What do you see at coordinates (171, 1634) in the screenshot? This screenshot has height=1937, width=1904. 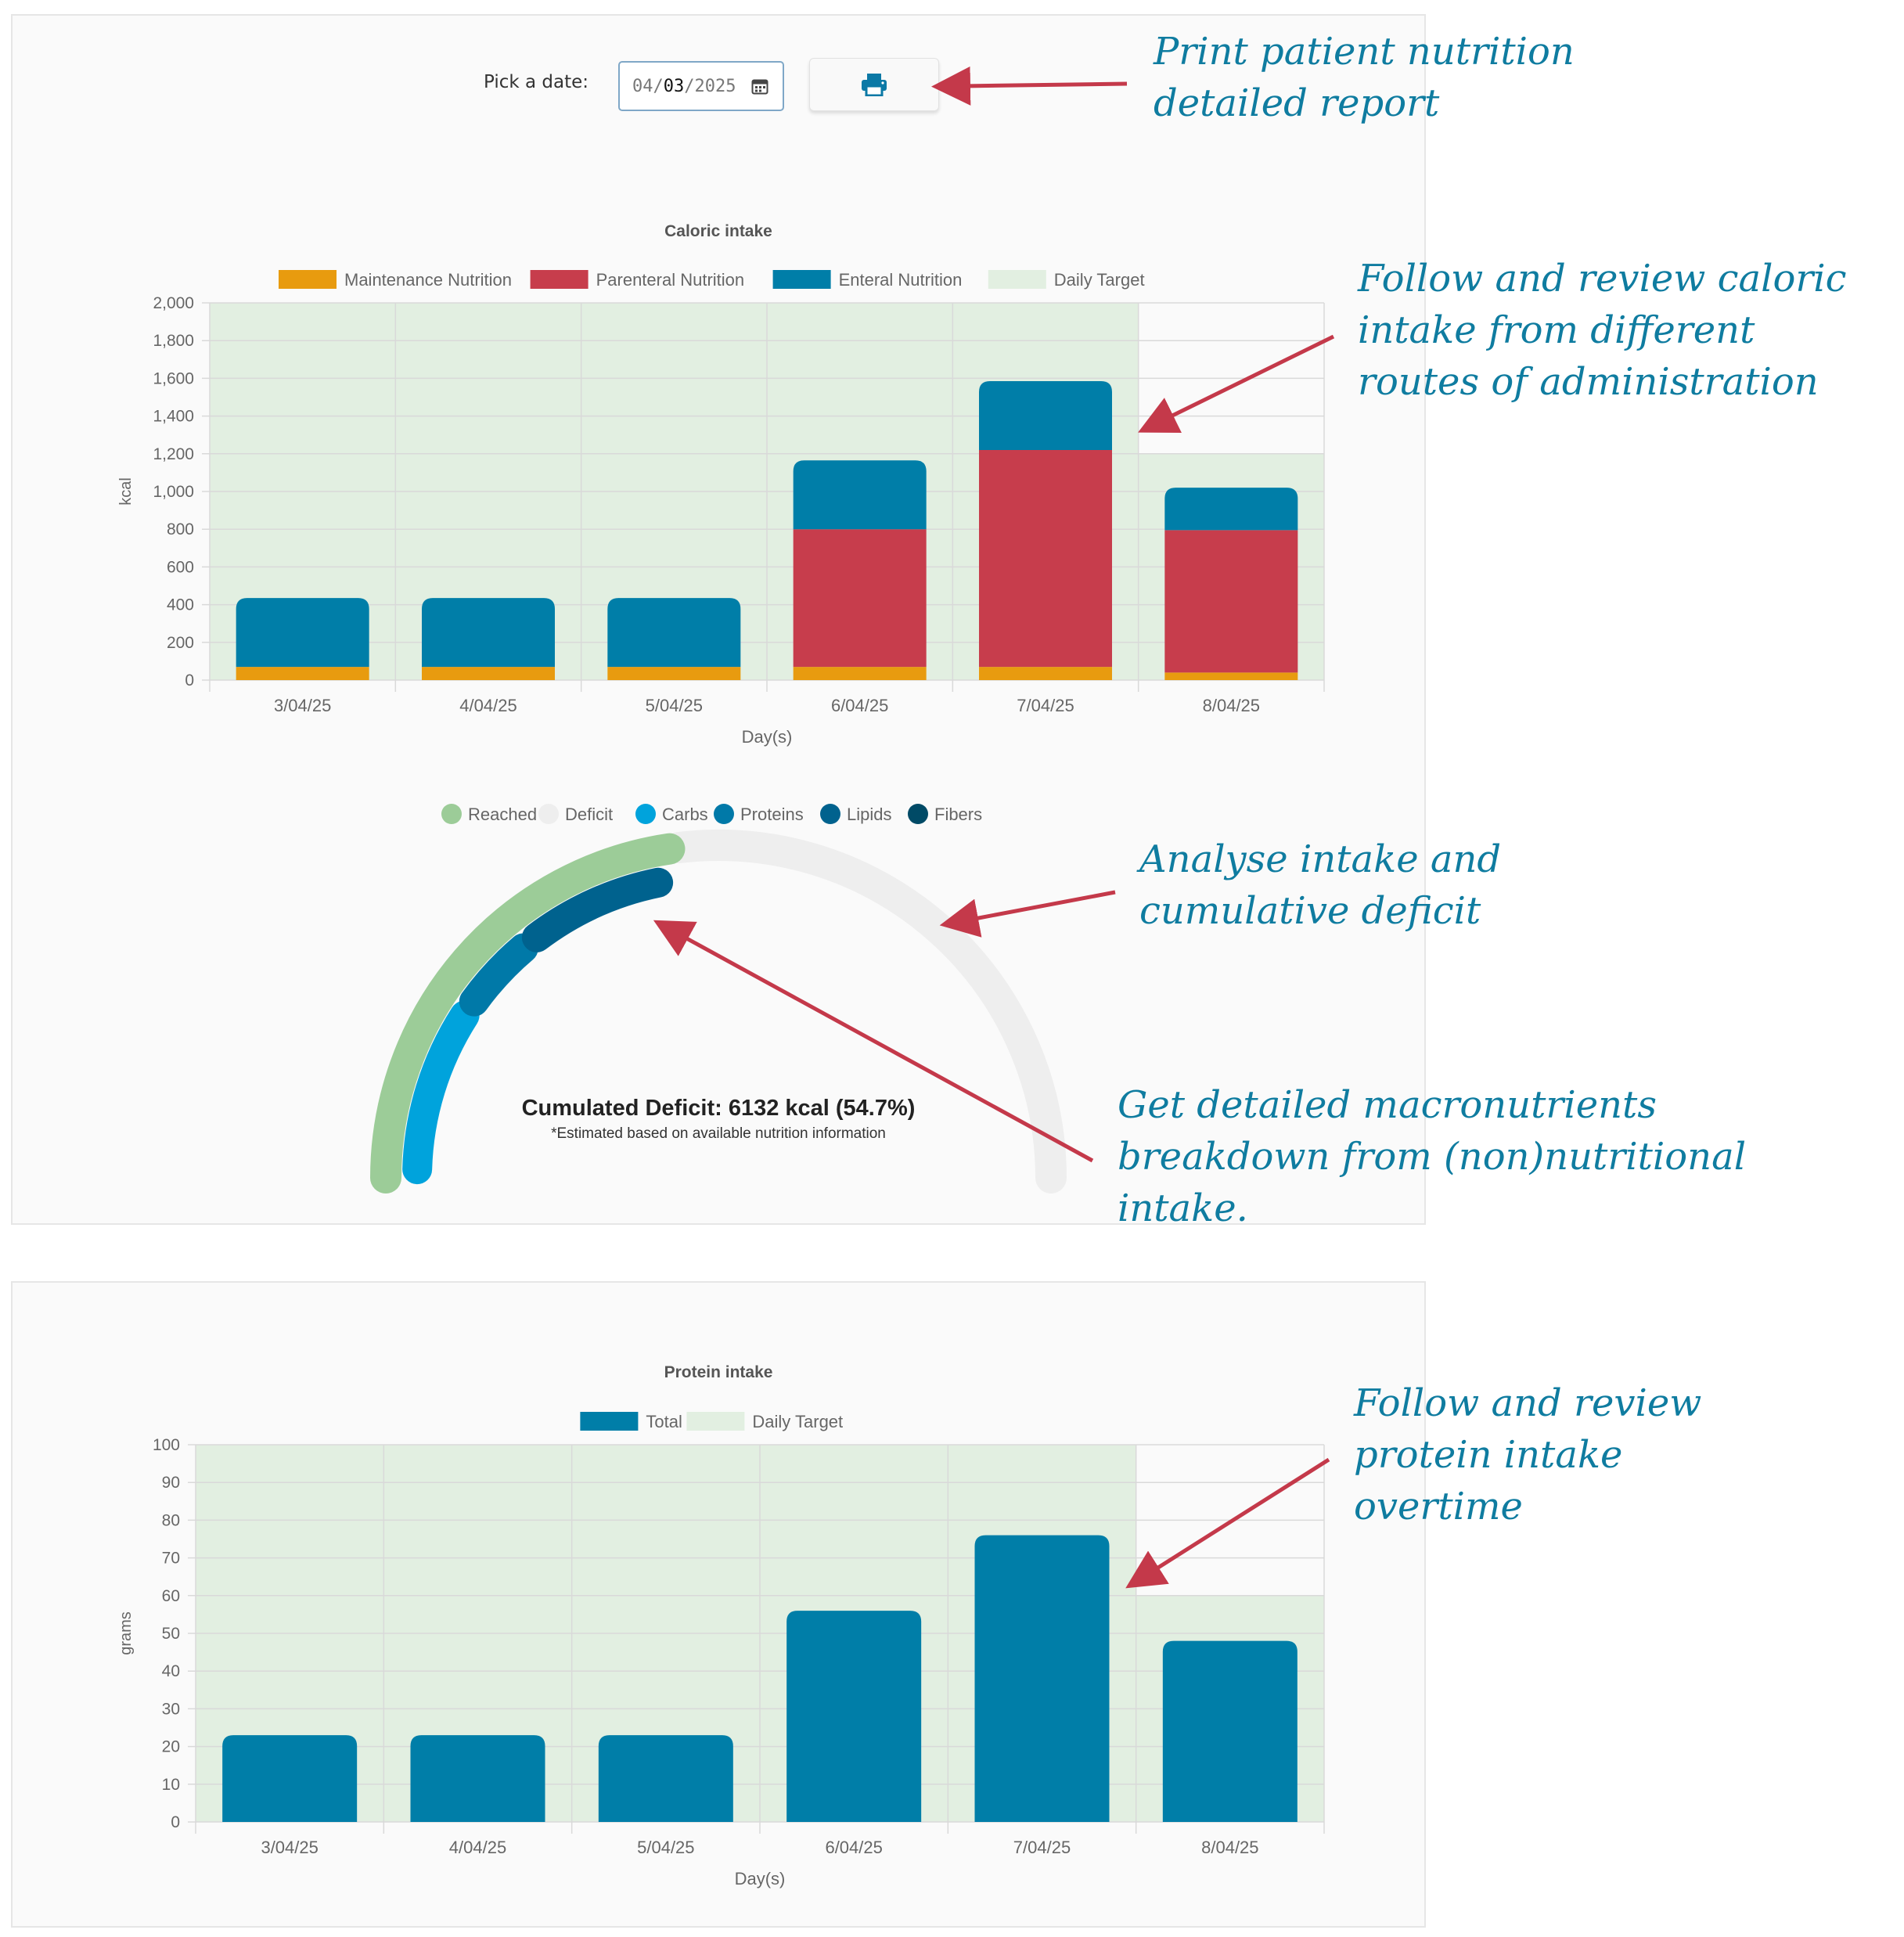 I see `y-tick-label: 50` at bounding box center [171, 1634].